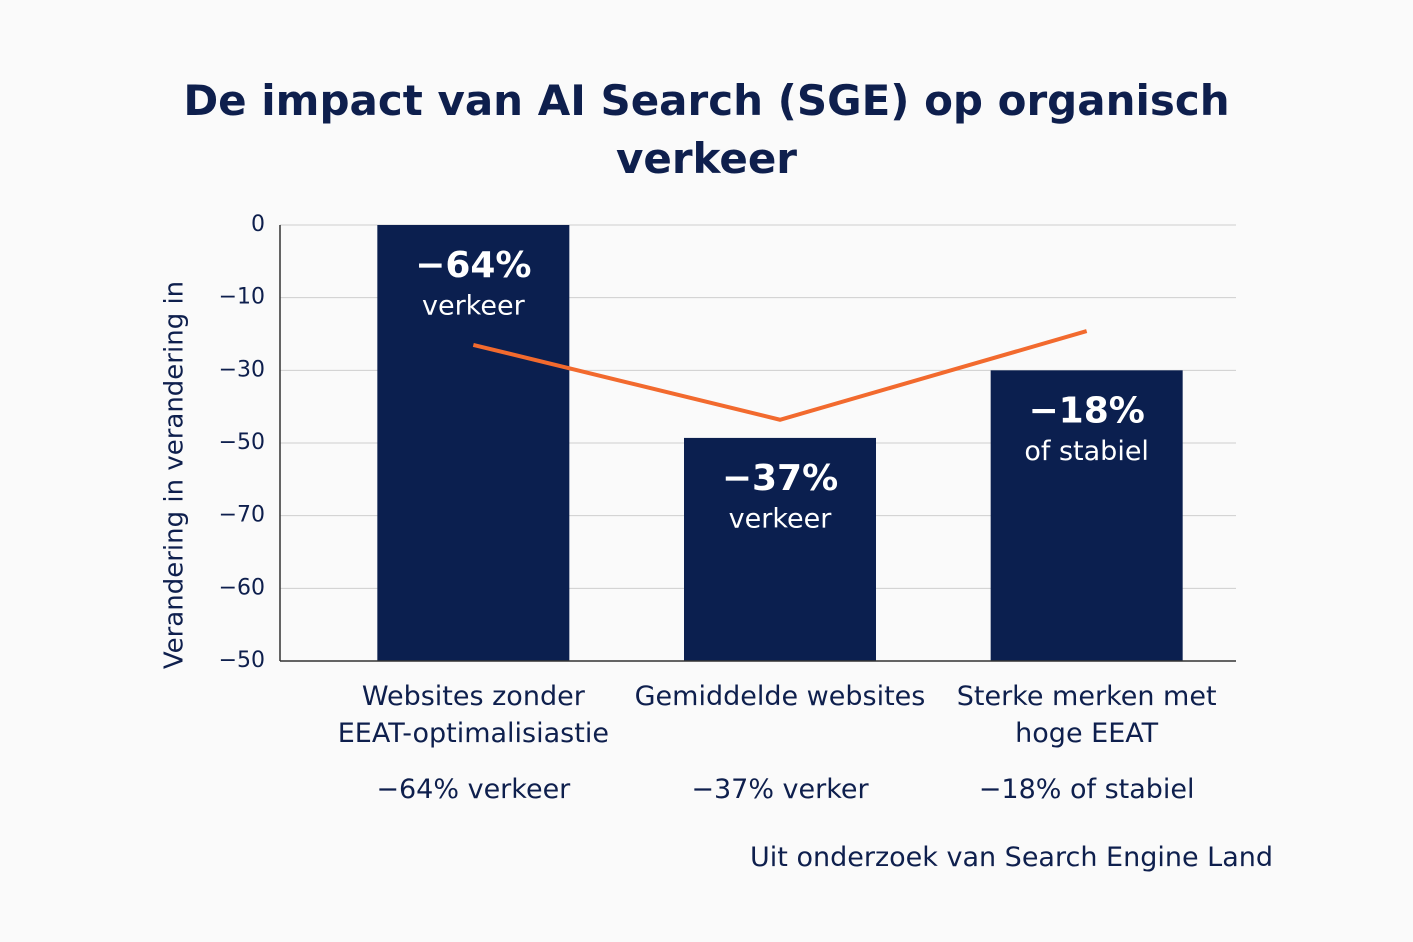  What do you see at coordinates (473, 265) in the screenshot?
I see `bar-label: −64%` at bounding box center [473, 265].